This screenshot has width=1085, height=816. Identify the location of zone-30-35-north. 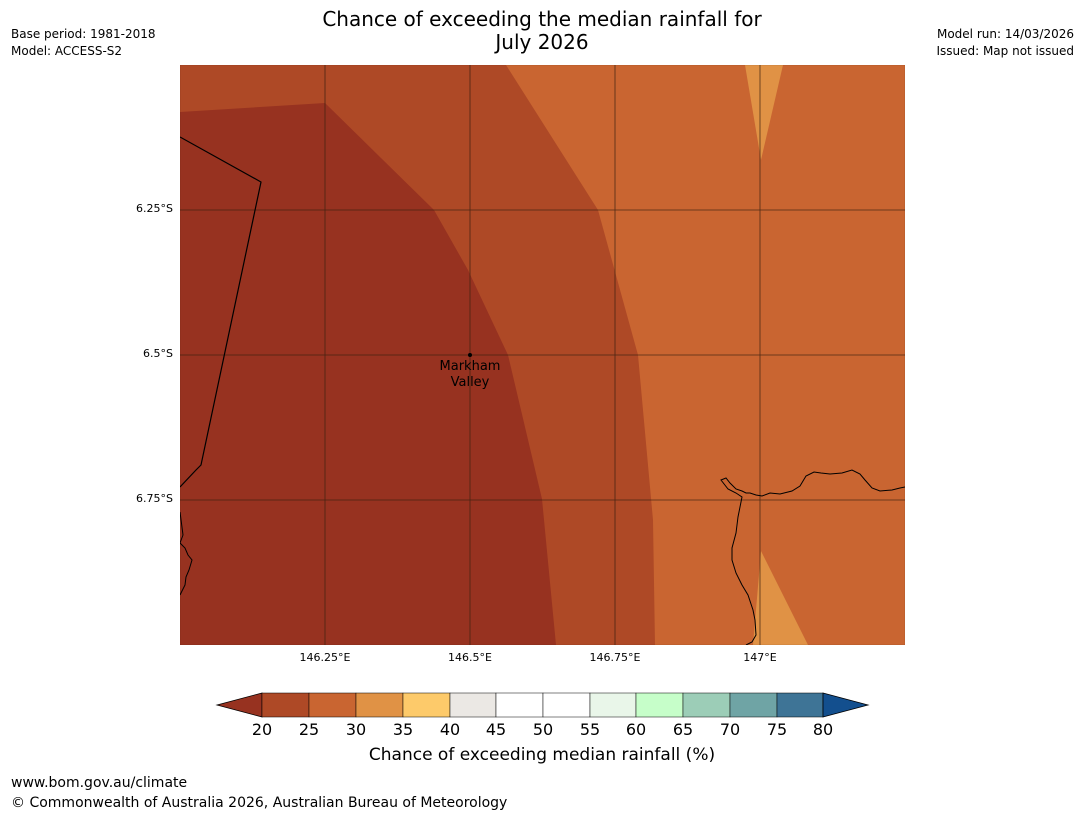
(764, 112).